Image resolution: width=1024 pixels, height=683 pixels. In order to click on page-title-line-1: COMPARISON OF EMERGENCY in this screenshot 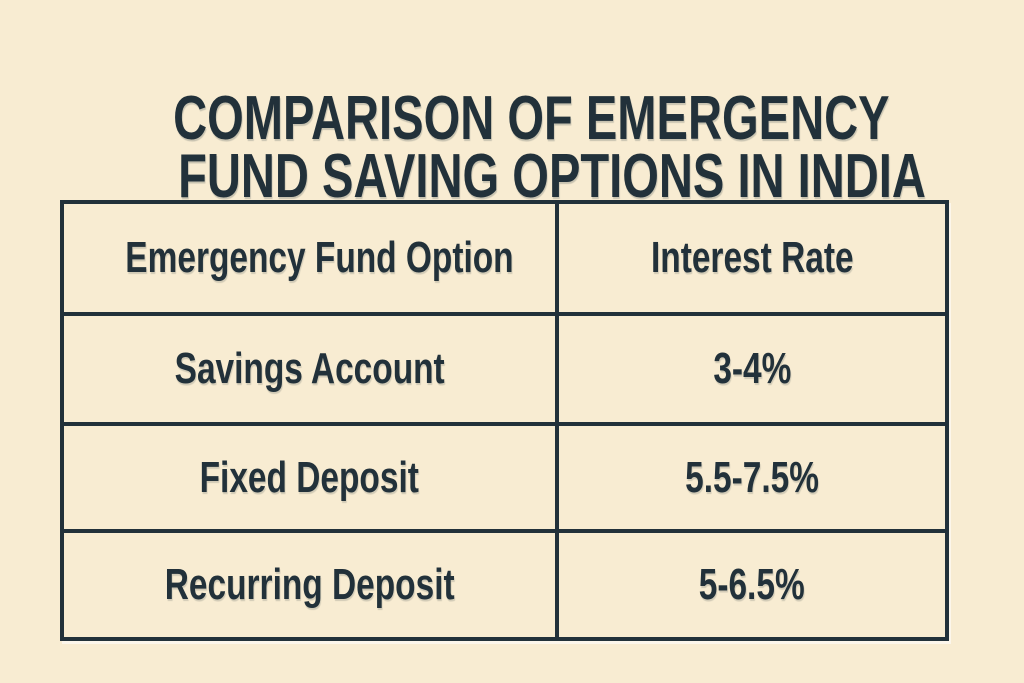, I will do `click(531, 118)`.